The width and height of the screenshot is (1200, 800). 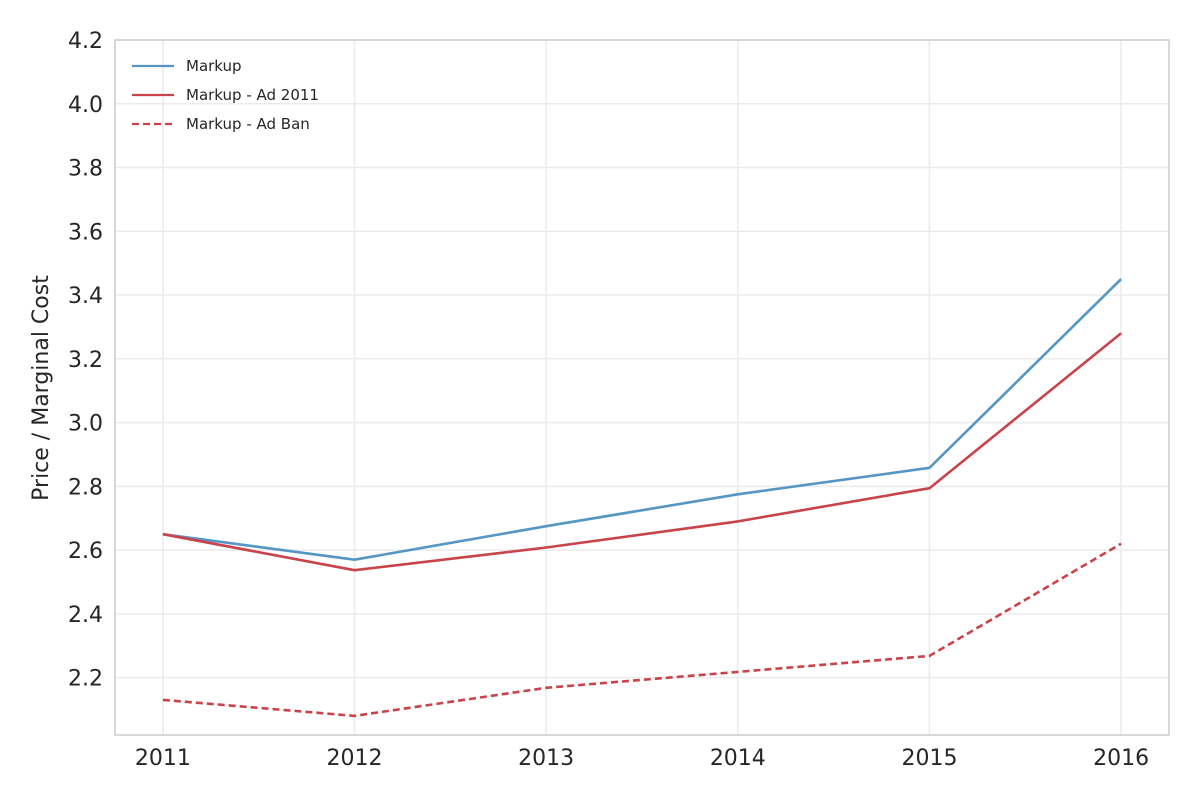 I want to click on x-tick-label: 2011, so click(x=163, y=758).